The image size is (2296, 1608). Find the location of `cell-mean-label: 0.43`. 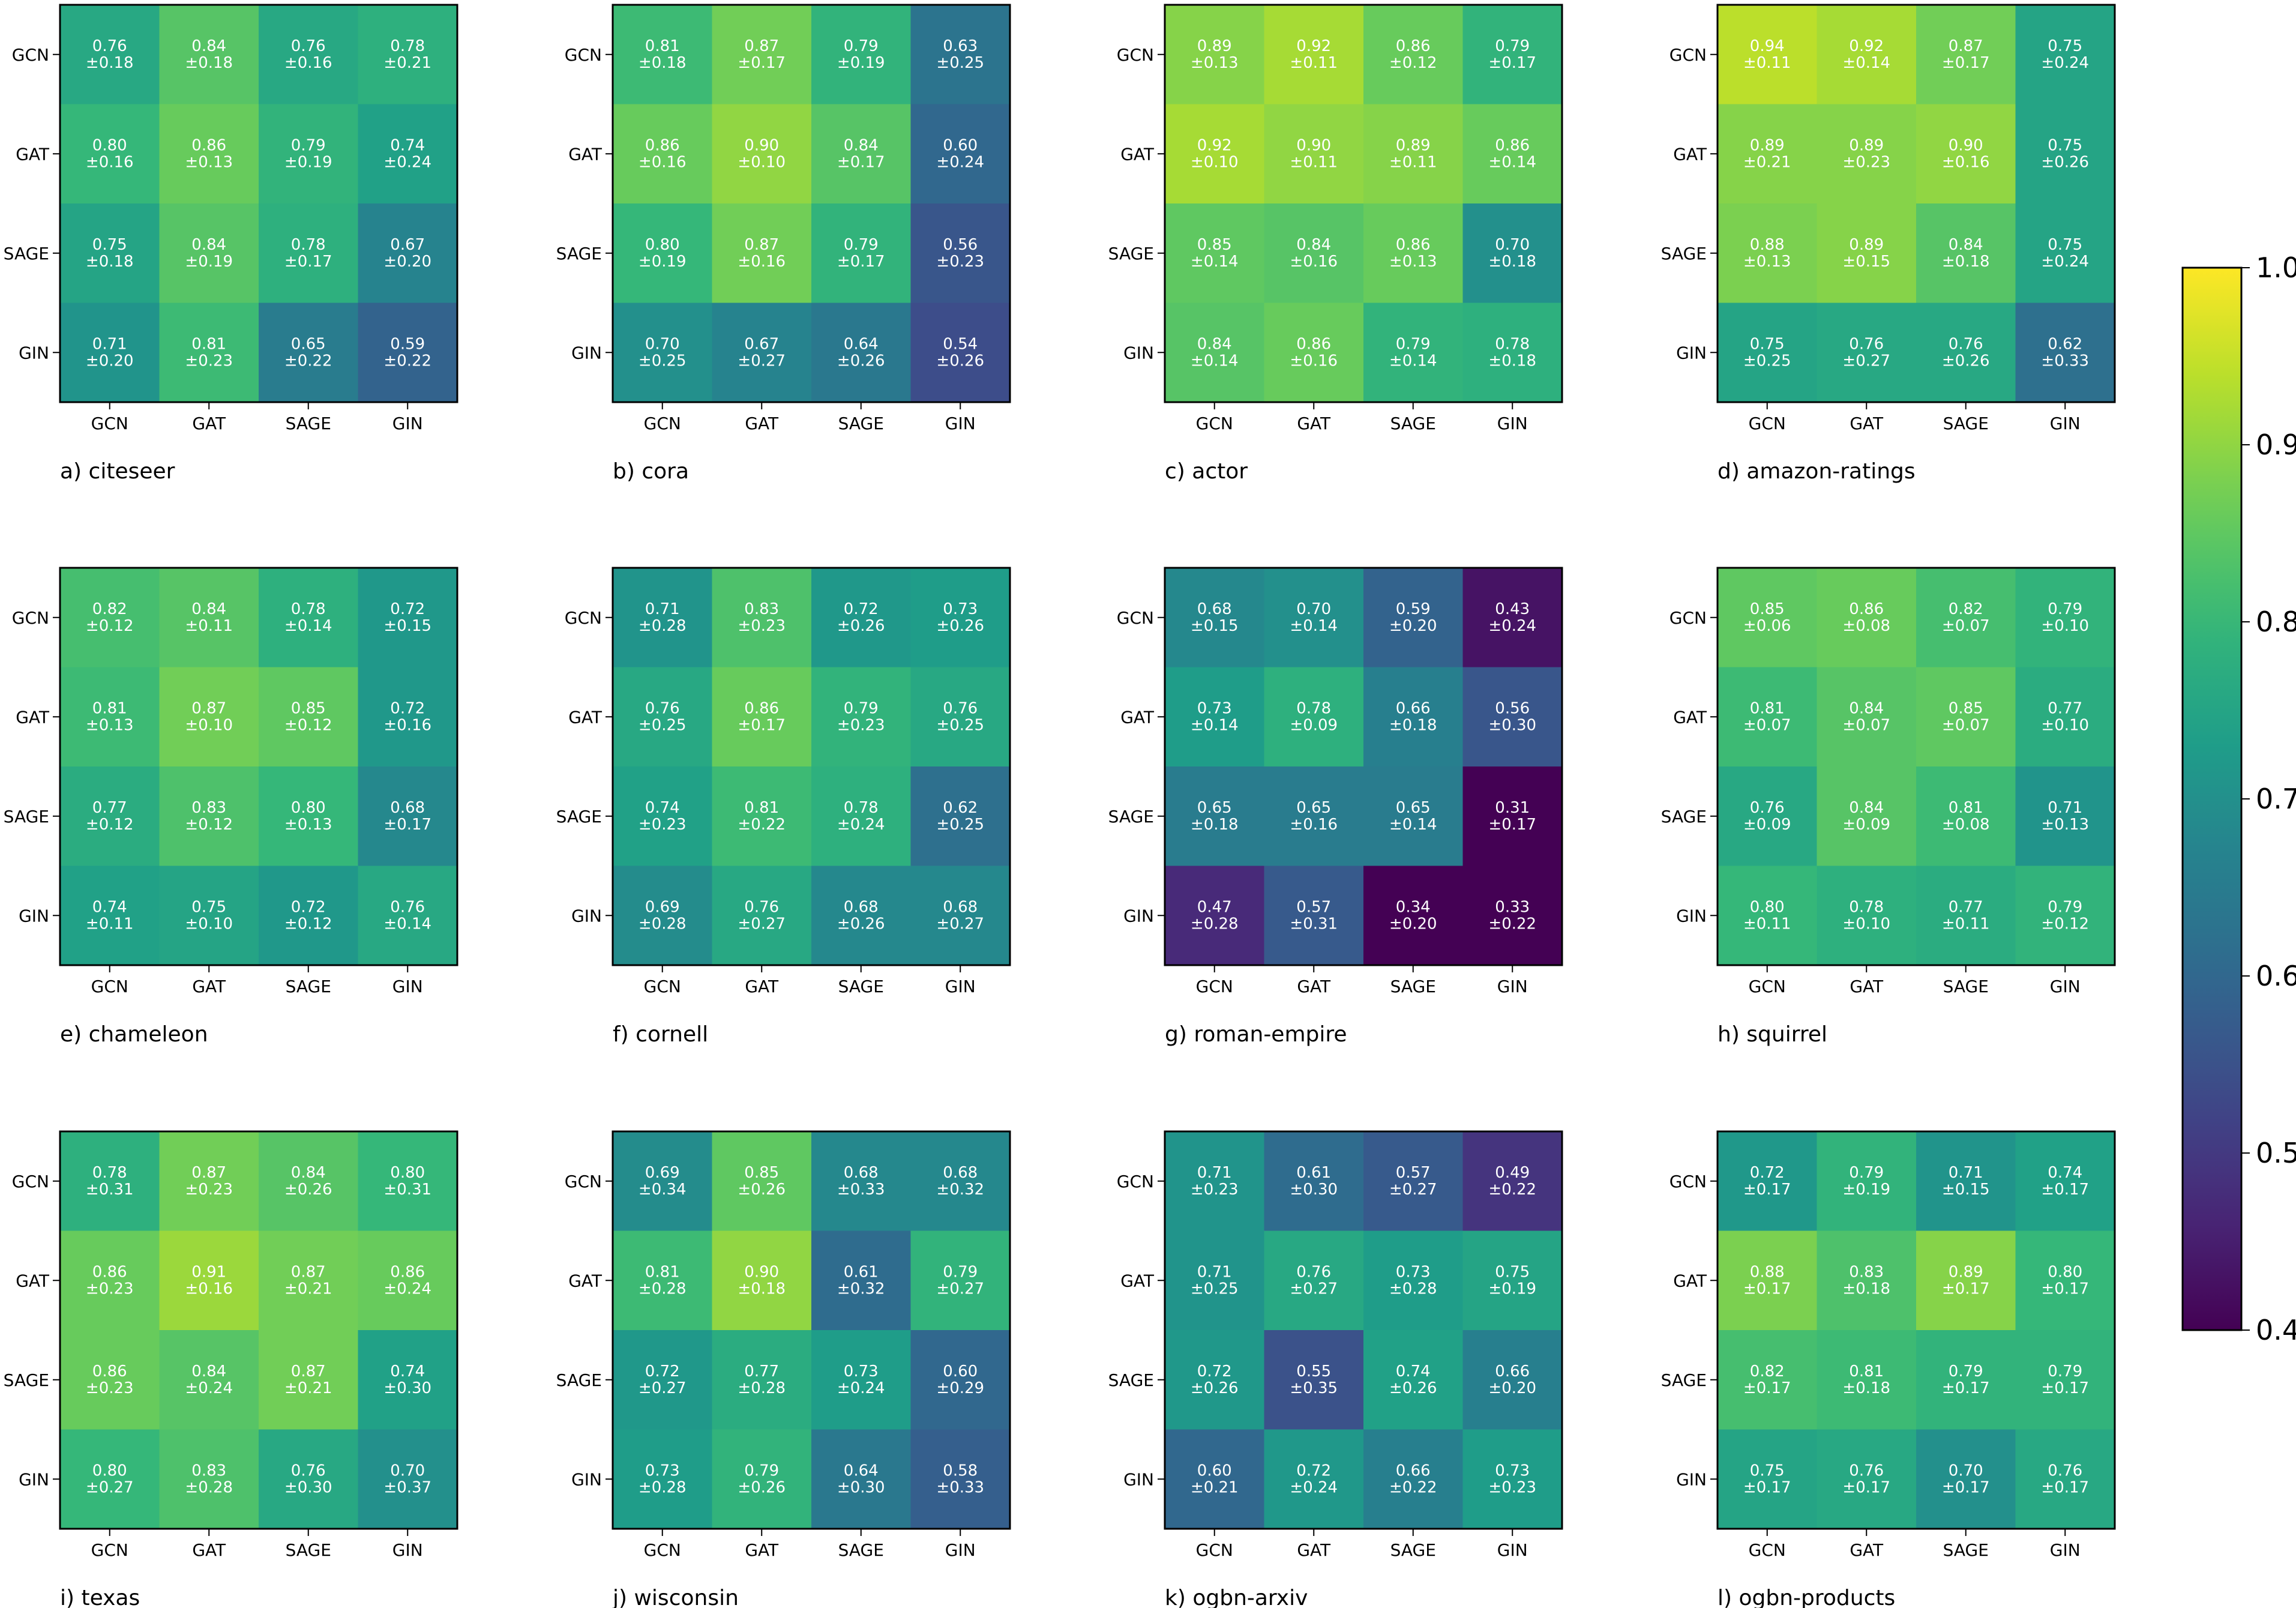

cell-mean-label: 0.43 is located at coordinates (1512, 609).